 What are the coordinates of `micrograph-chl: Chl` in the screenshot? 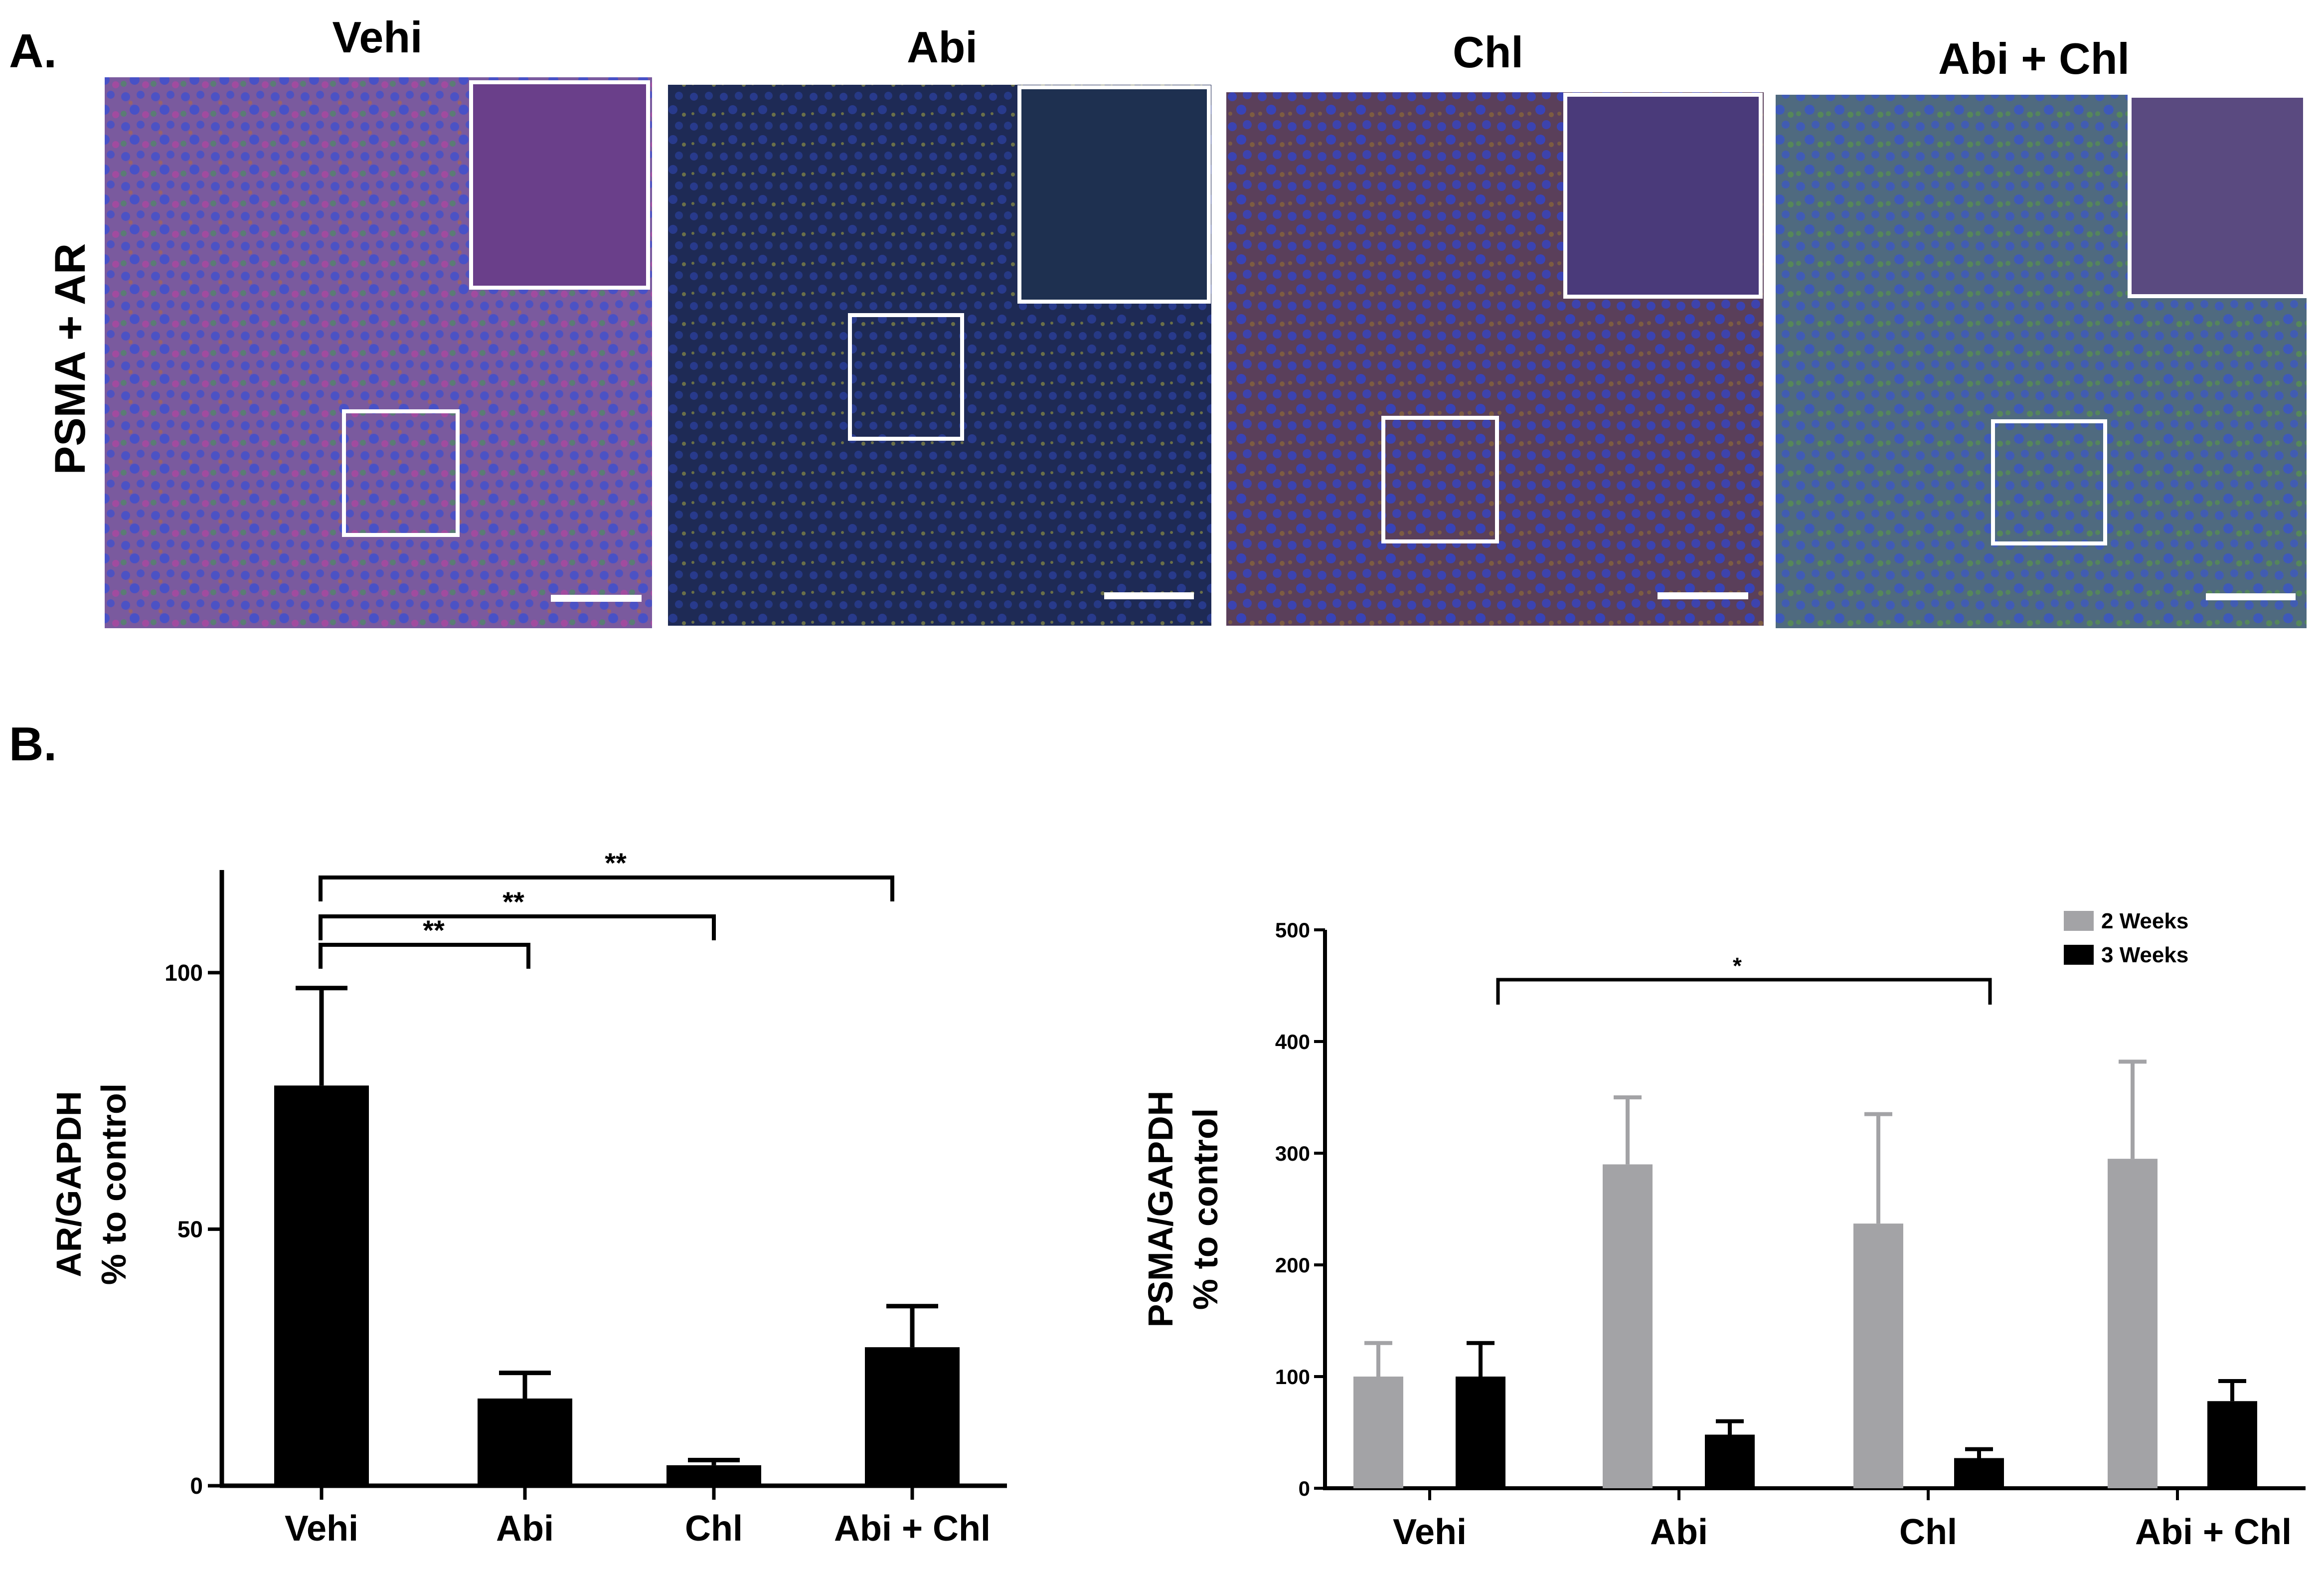 It's located at (1495, 326).